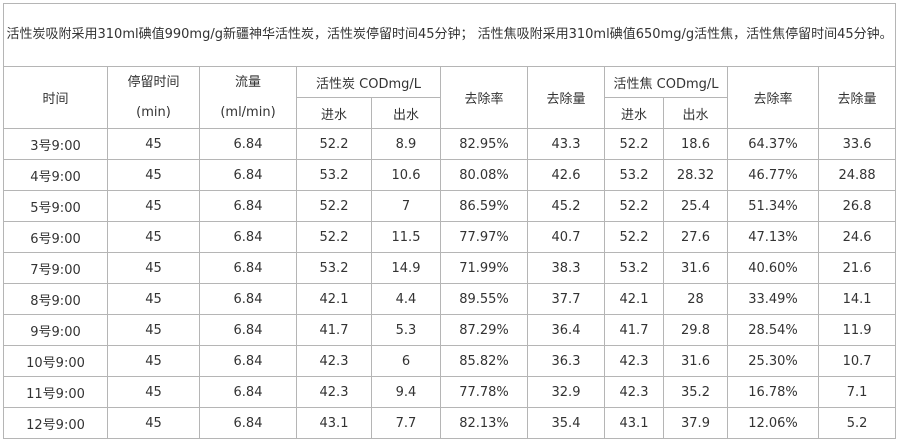 Image resolution: width=898 pixels, height=441 pixels. Describe the element at coordinates (368, 82) in the screenshot. I see `header-cell: 活性炭 CODmg/L` at that location.